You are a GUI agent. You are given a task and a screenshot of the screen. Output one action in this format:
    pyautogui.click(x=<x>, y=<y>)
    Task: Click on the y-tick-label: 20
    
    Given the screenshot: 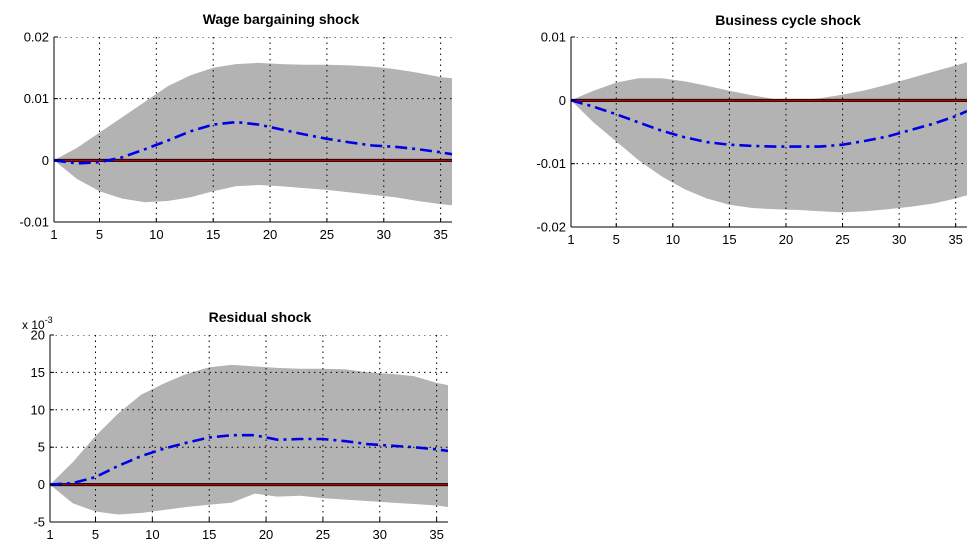 What is the action you would take?
    pyautogui.click(x=38, y=335)
    